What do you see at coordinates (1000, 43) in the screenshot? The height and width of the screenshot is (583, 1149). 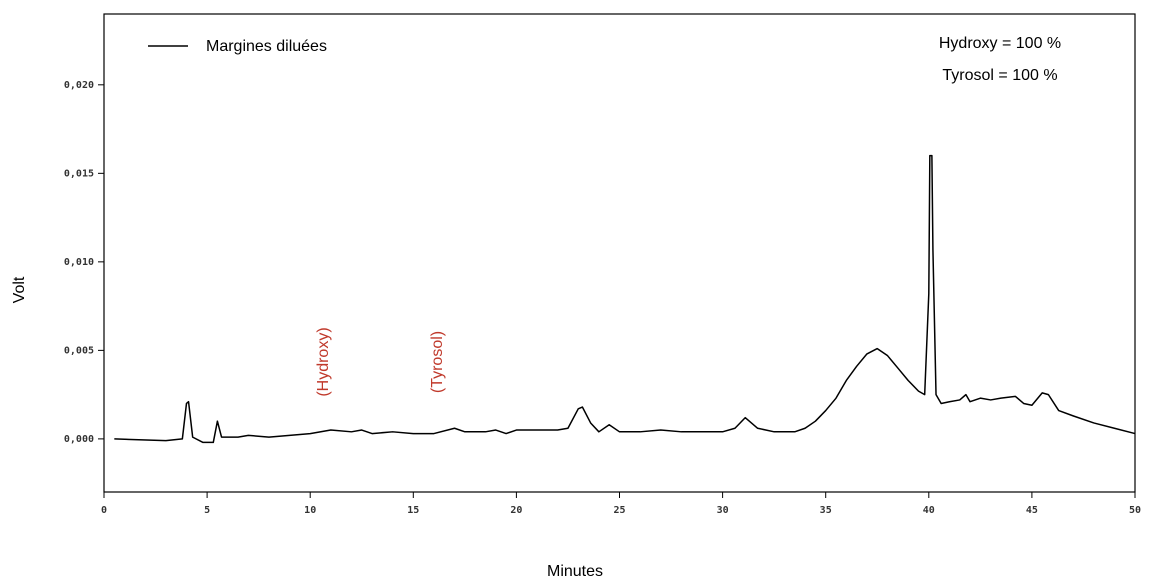 I see `info-text: Hydroxy = 100 %` at bounding box center [1000, 43].